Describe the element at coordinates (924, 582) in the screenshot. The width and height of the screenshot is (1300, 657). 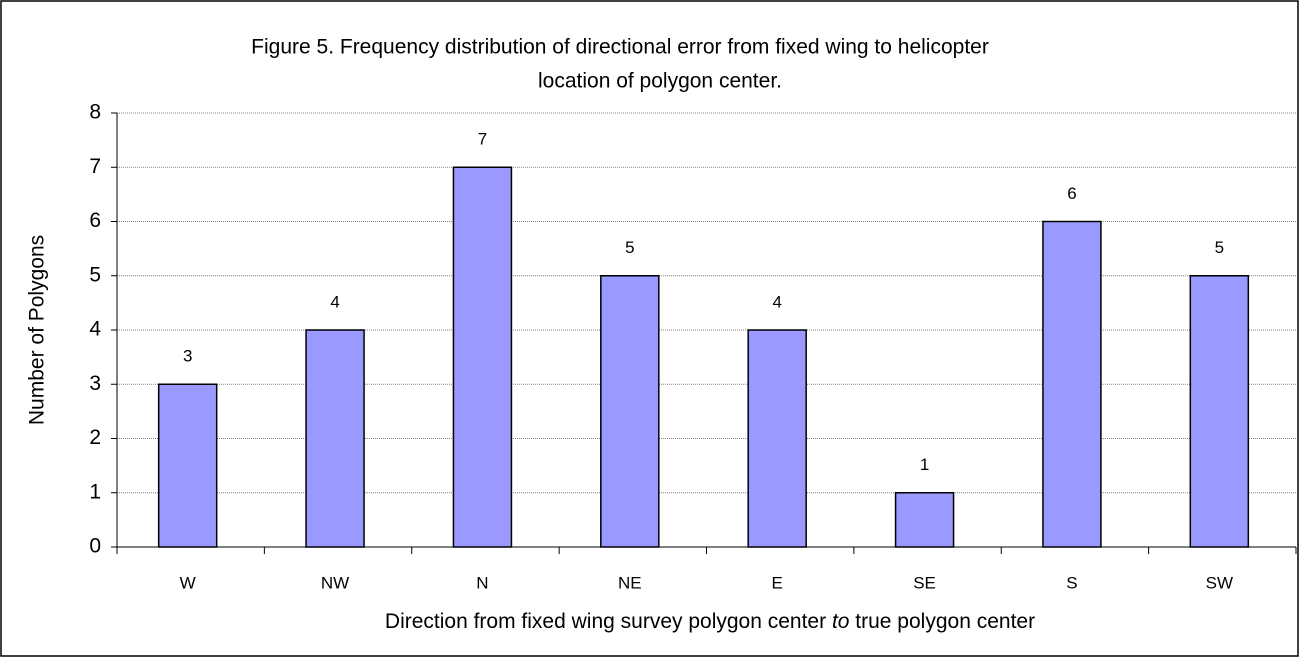
I see `x-tick-label: SE` at that location.